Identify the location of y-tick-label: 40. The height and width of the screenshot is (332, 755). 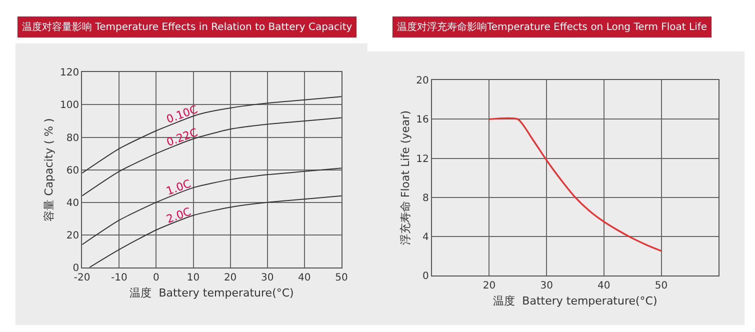
(73, 203).